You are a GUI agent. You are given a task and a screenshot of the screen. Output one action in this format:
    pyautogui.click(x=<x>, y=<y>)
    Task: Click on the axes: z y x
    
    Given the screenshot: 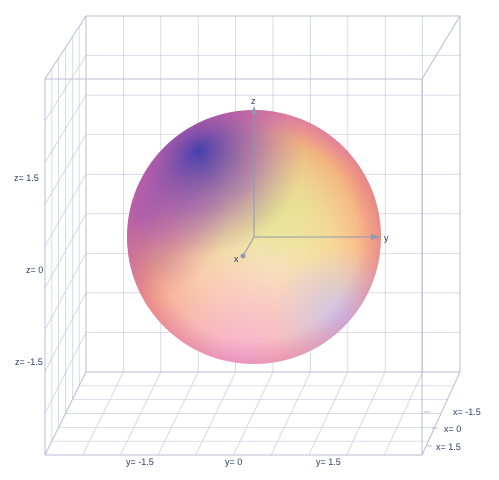 What is the action you would take?
    pyautogui.click(x=311, y=180)
    